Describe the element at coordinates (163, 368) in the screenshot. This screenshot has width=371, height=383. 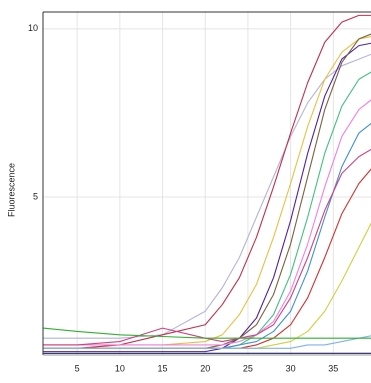
I see `x-tick-label: 15` at that location.